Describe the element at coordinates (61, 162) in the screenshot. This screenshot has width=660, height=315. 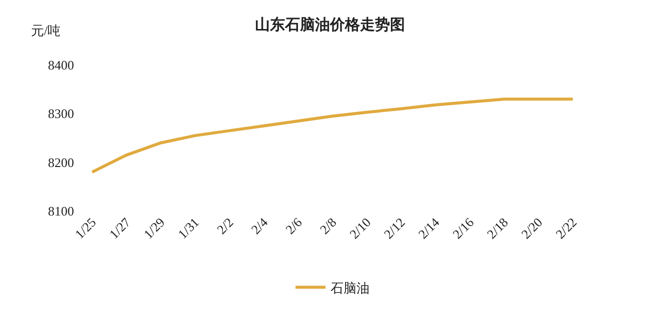
I see `y-tick-label: 8200` at that location.